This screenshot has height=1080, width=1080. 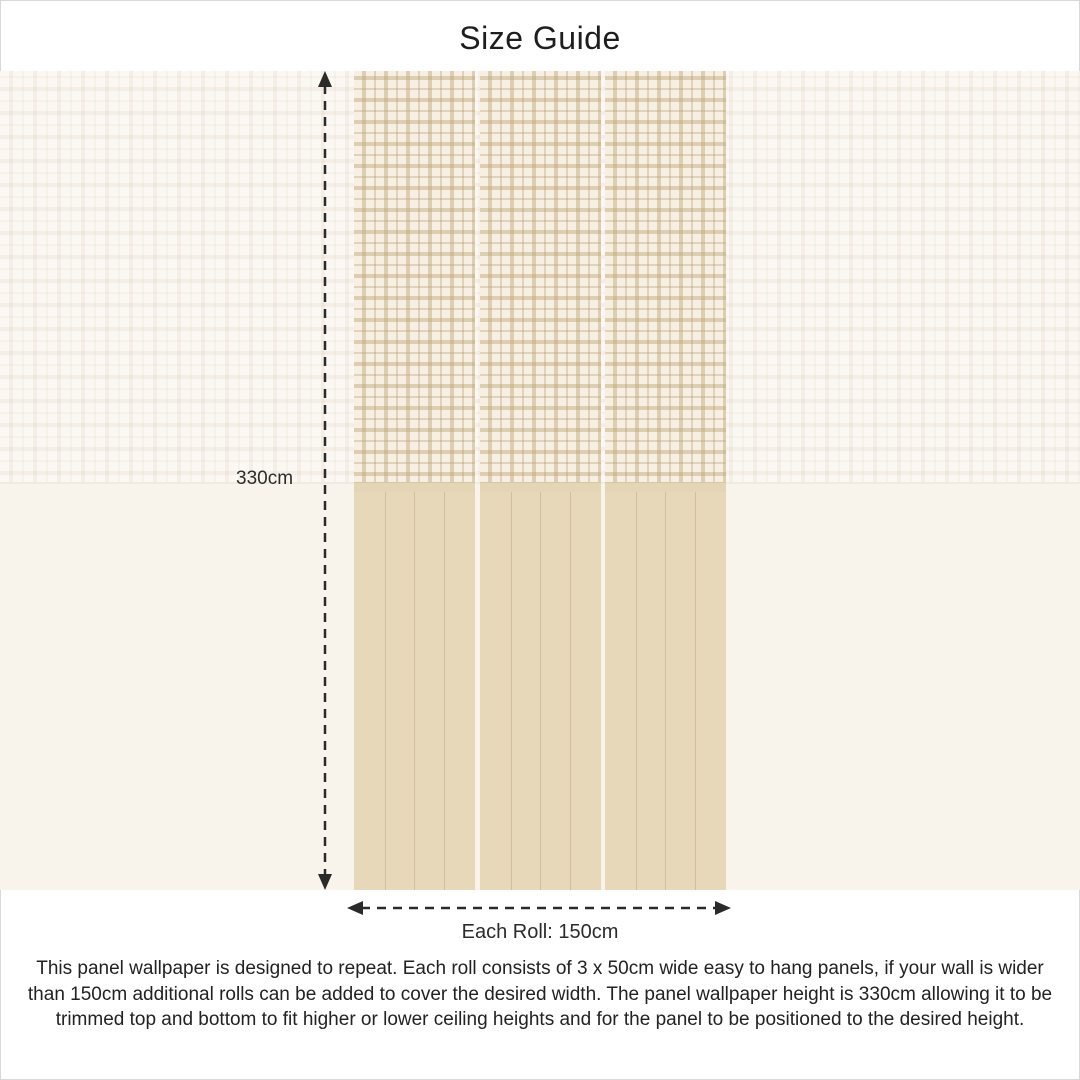 What do you see at coordinates (539, 908) in the screenshot?
I see `width-arrow-icon` at bounding box center [539, 908].